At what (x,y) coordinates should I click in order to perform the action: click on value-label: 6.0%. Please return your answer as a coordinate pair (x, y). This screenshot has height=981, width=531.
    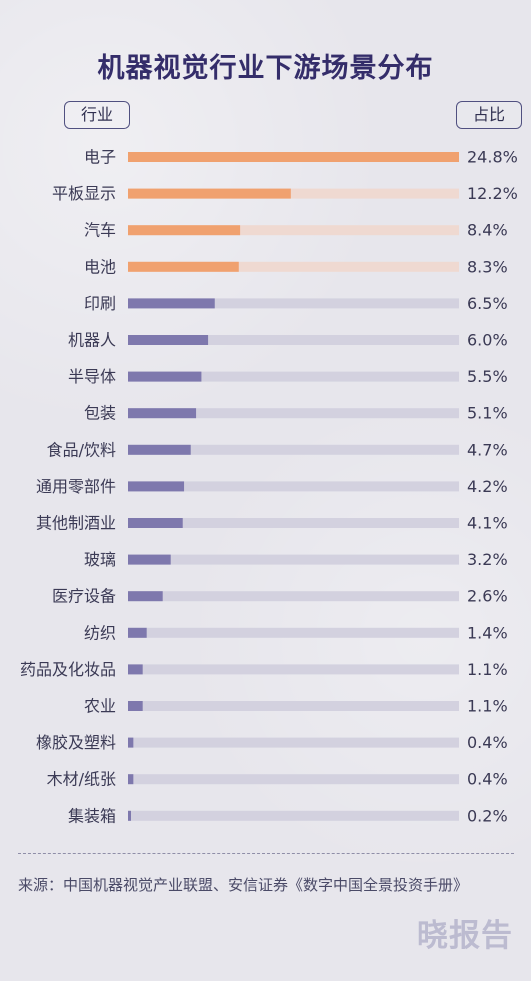
    Looking at the image, I should click on (487, 340).